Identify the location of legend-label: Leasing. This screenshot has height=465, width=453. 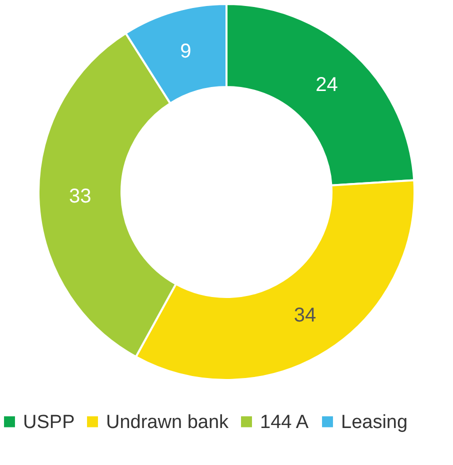
(374, 422).